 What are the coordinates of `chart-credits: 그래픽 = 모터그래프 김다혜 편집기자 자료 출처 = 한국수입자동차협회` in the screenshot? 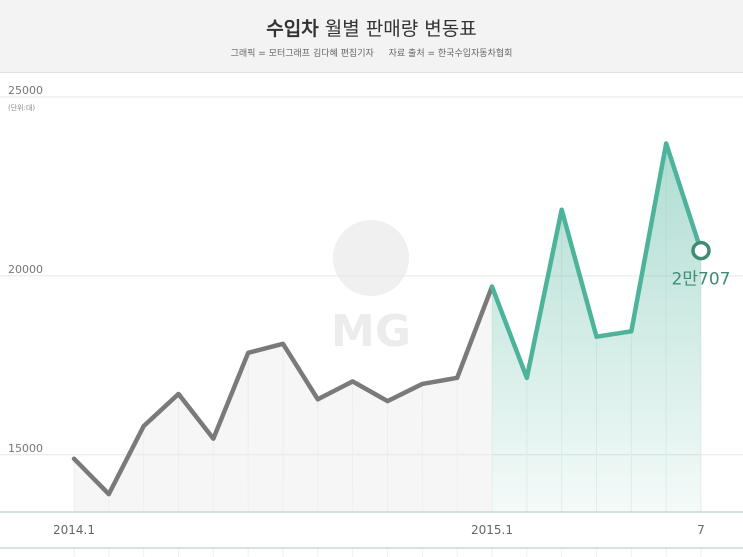 It's located at (371, 52).